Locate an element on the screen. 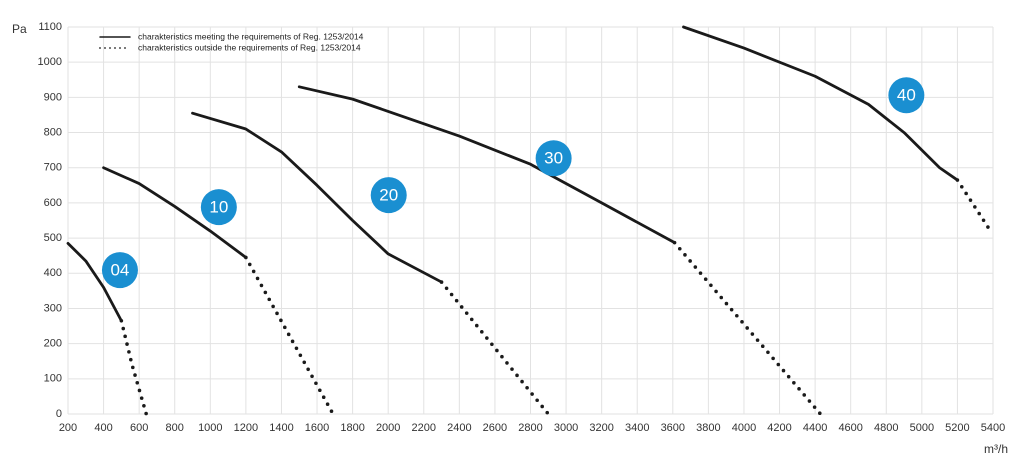 This screenshot has width=1024, height=471. y-tick-label: 900 is located at coordinates (53, 97).